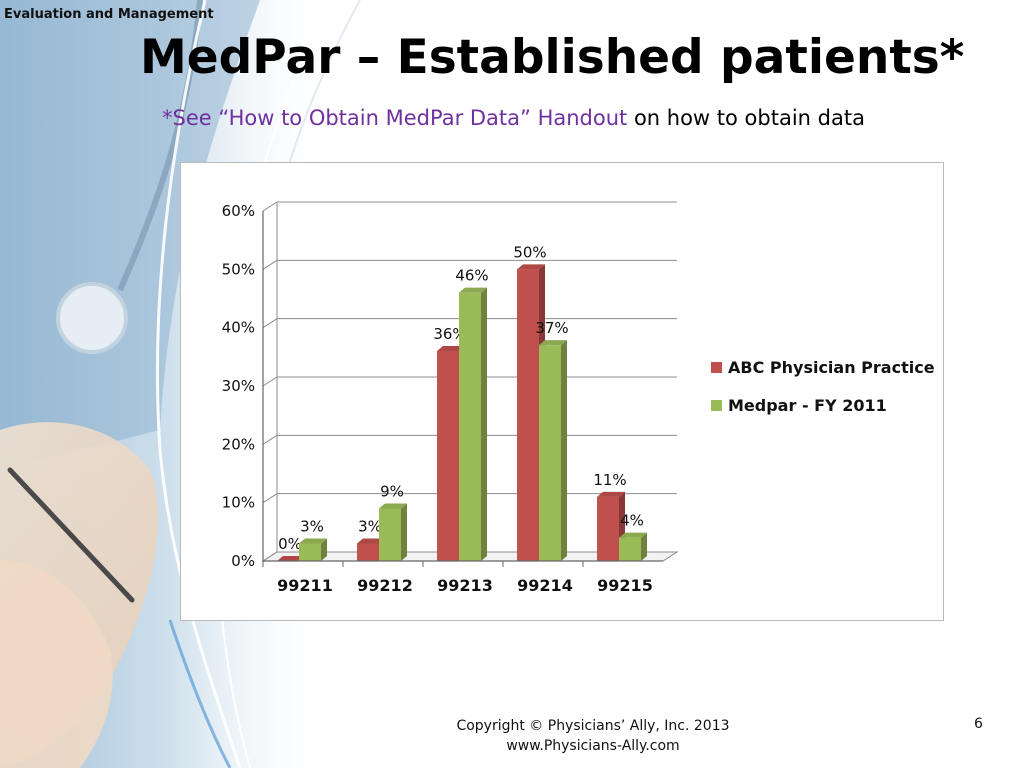 The width and height of the screenshot is (1024, 768). Describe the element at coordinates (529, 252) in the screenshot. I see `data-label: 50%` at that location.